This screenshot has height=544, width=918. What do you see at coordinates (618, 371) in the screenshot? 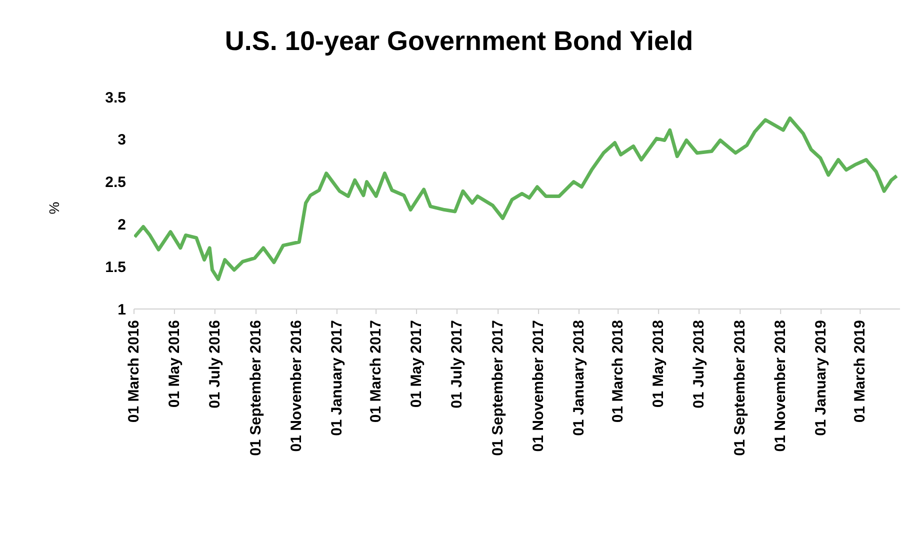
I see `x-tick-label: 01 March 2018` at bounding box center [618, 371].